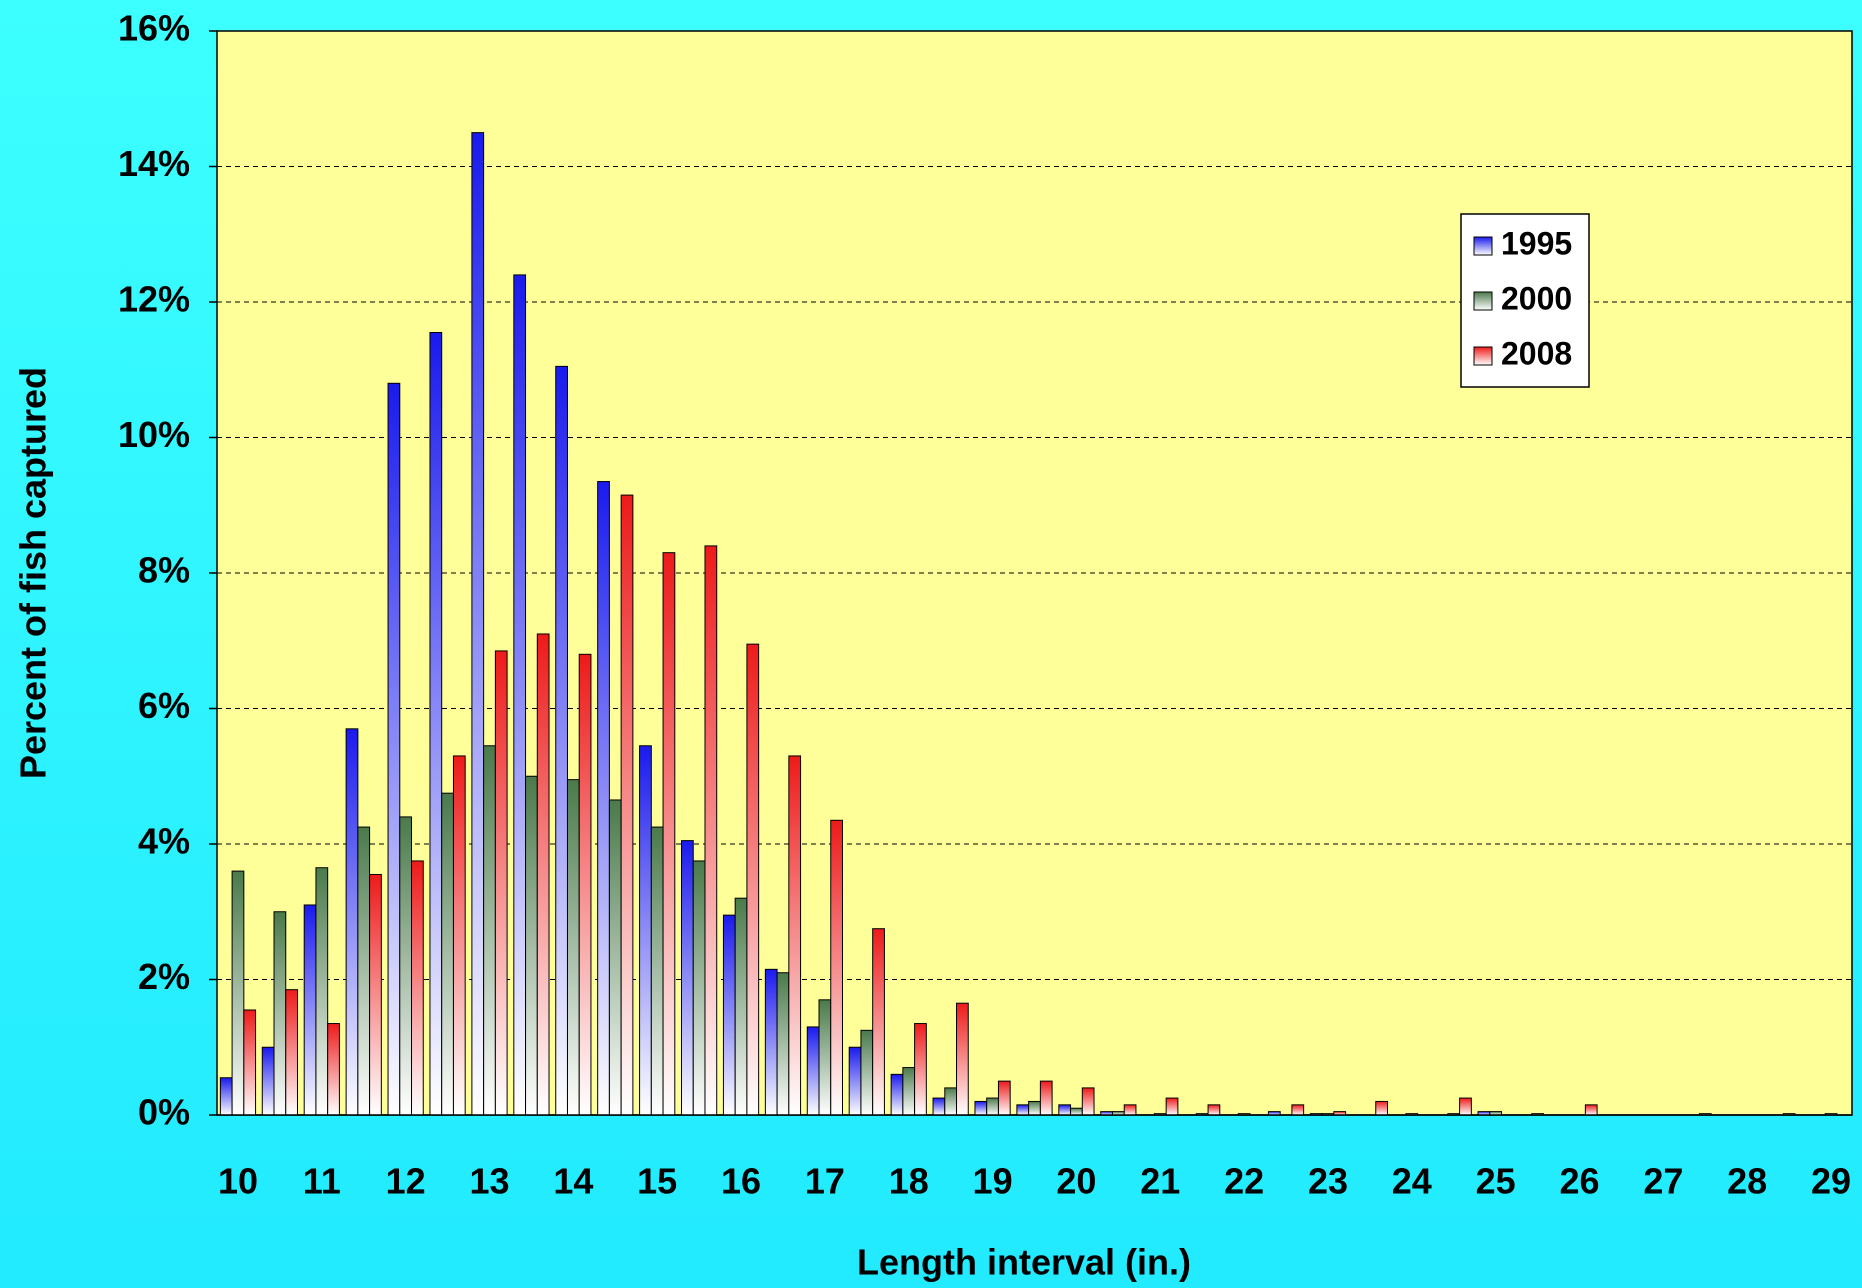  Describe the element at coordinates (1160, 1181) in the screenshot. I see `x-tick-label: 21` at that location.